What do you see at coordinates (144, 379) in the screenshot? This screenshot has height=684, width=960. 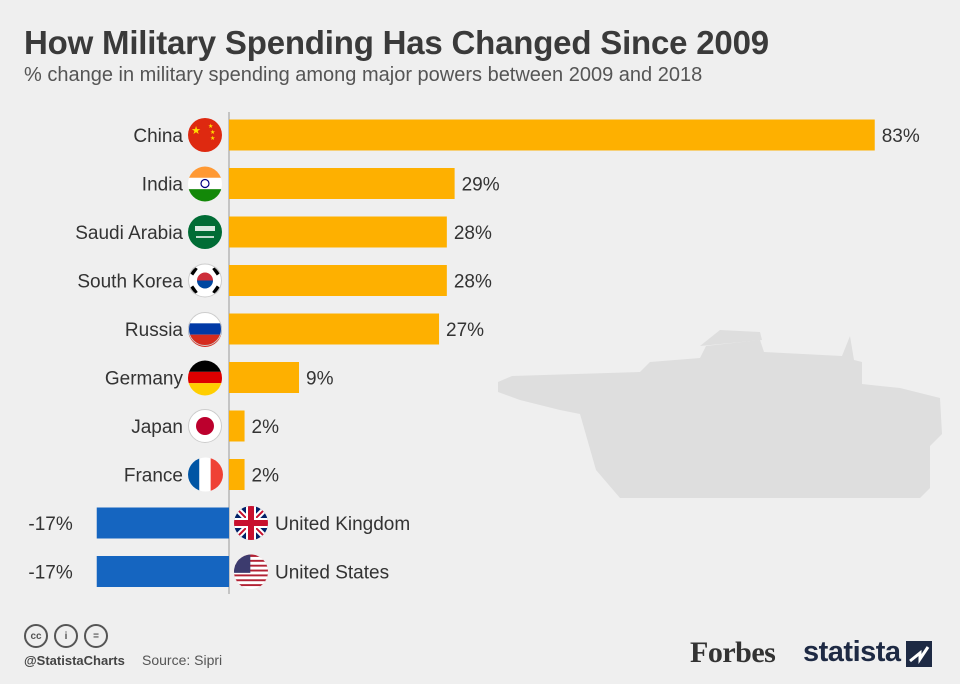 I see `category-label-germany: Germany` at bounding box center [144, 379].